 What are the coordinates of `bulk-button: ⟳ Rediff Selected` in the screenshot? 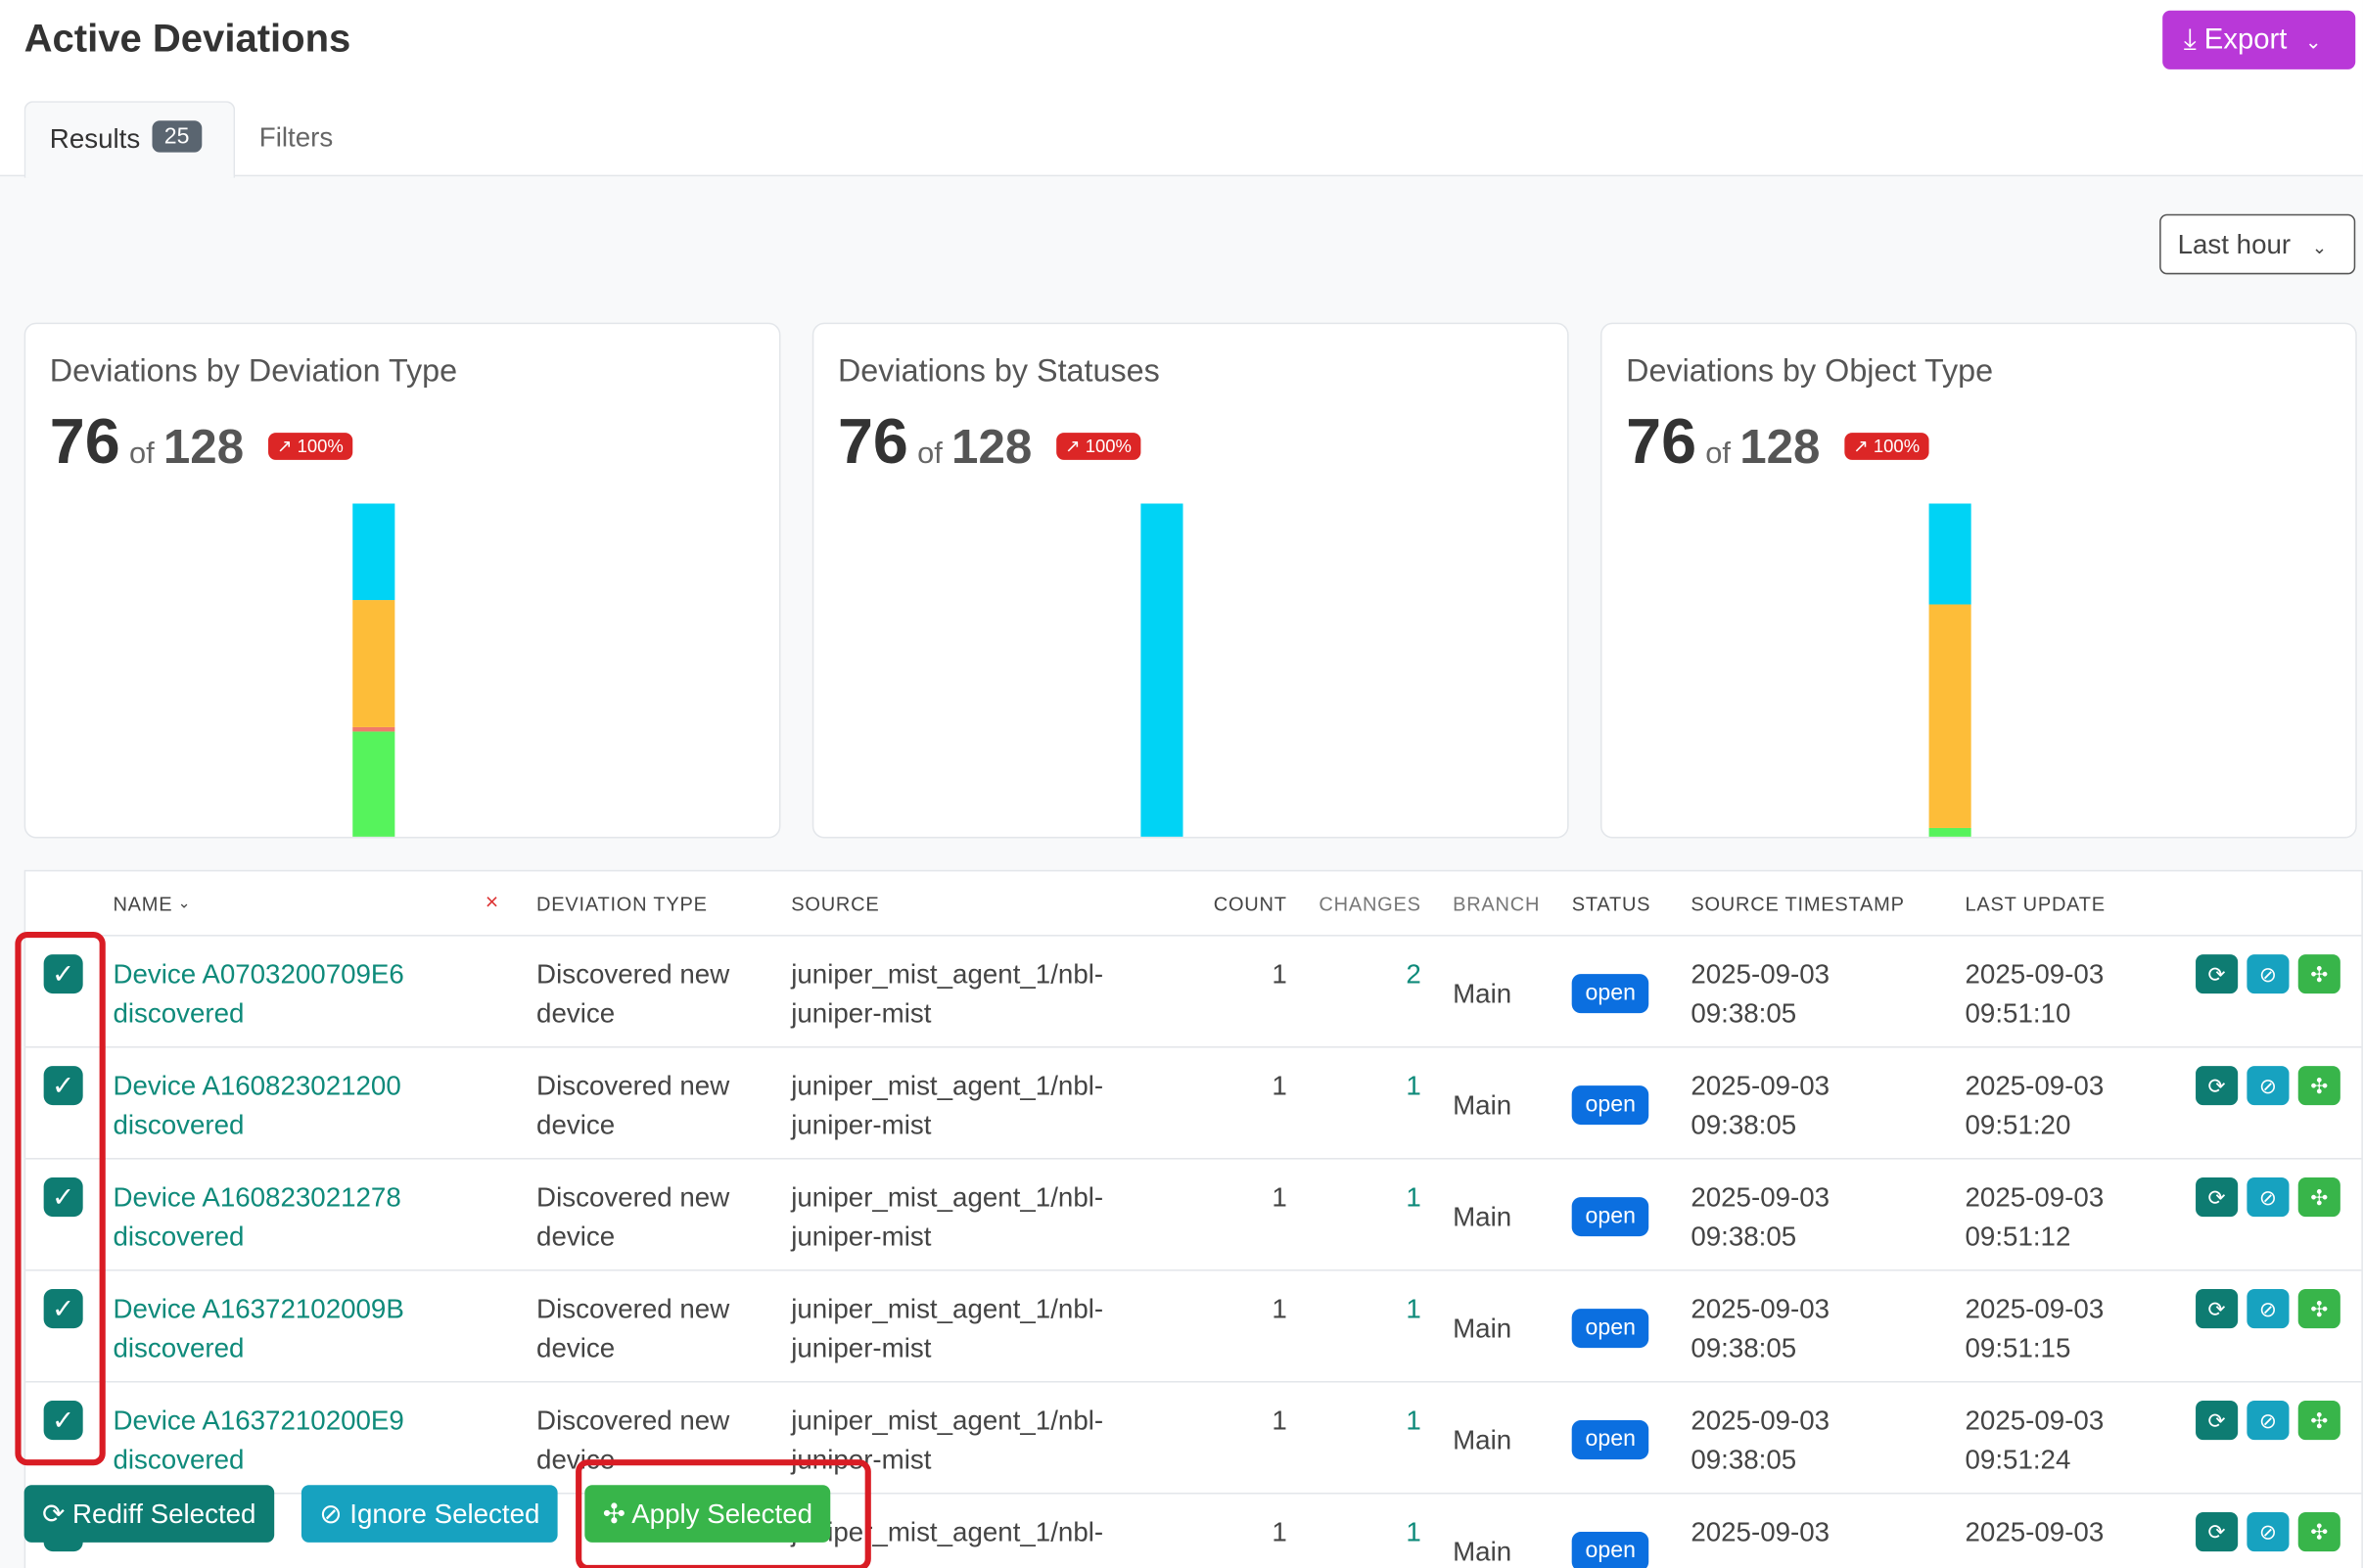 It's located at (148, 1514).